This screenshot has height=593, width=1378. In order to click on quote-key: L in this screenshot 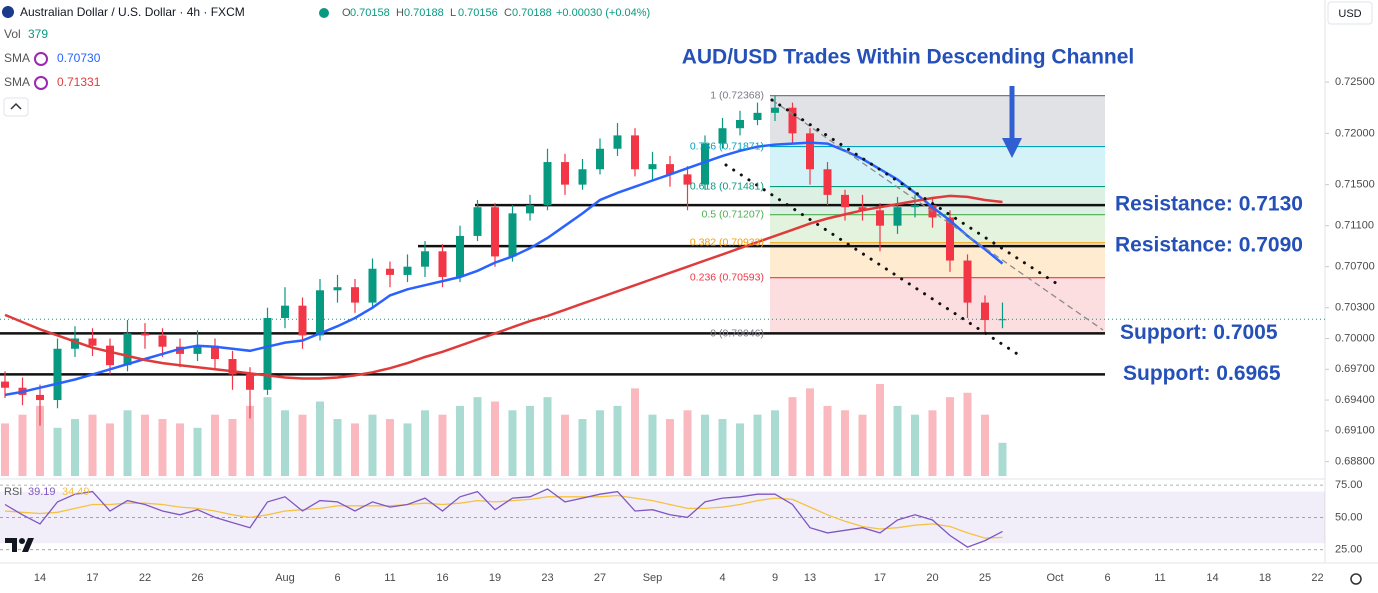, I will do `click(453, 13)`.